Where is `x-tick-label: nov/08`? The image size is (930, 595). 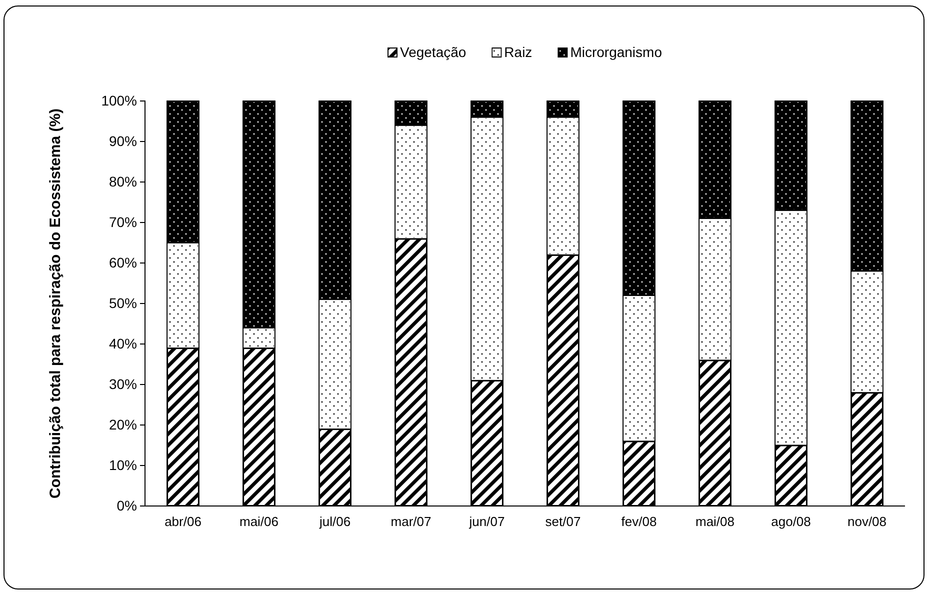
x-tick-label: nov/08 is located at coordinates (867, 521).